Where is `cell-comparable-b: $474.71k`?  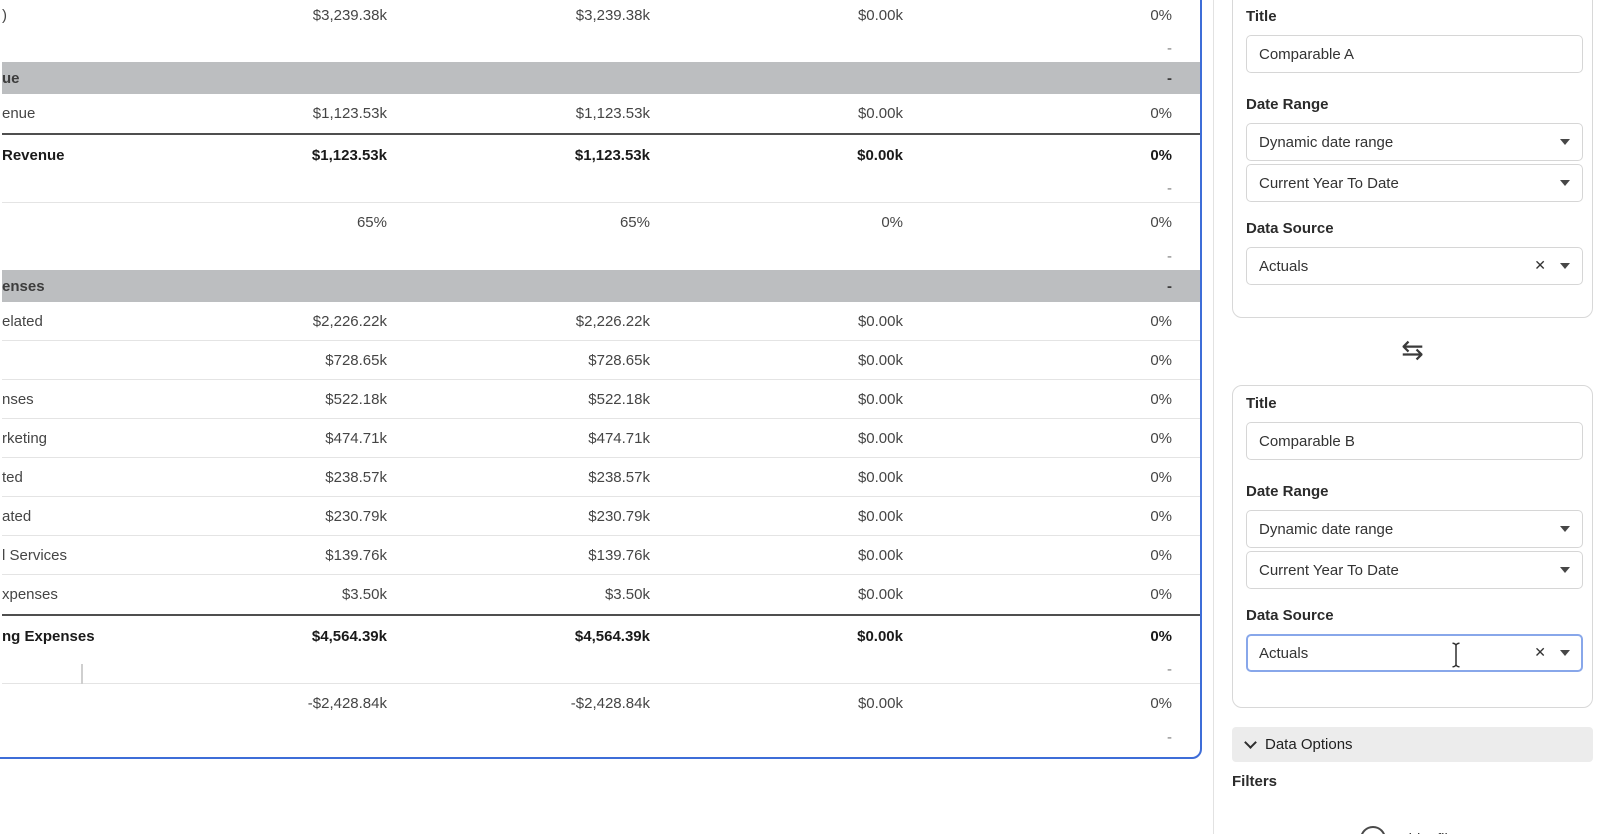
cell-comparable-b: $474.71k is located at coordinates (619, 438).